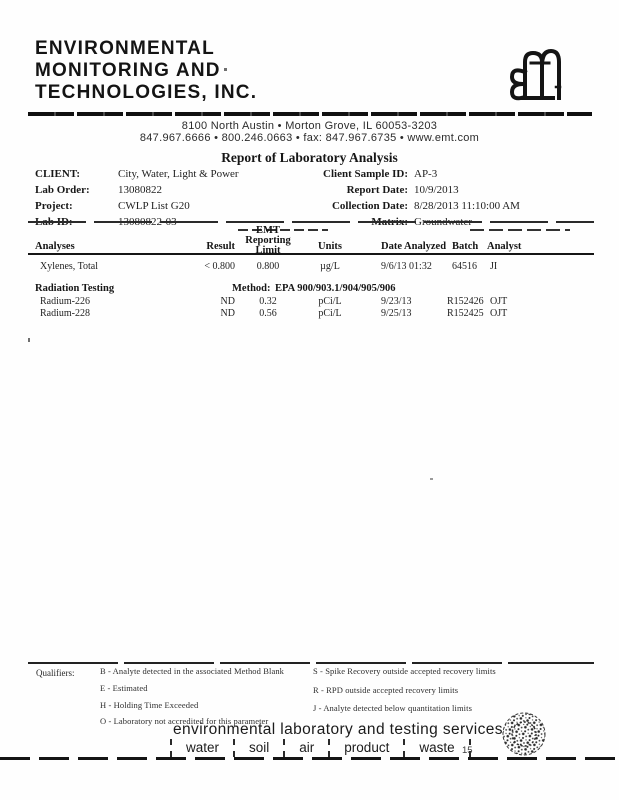 This screenshot has width=619, height=800. Describe the element at coordinates (305, 748) in the screenshot. I see `tab-air: air` at that location.